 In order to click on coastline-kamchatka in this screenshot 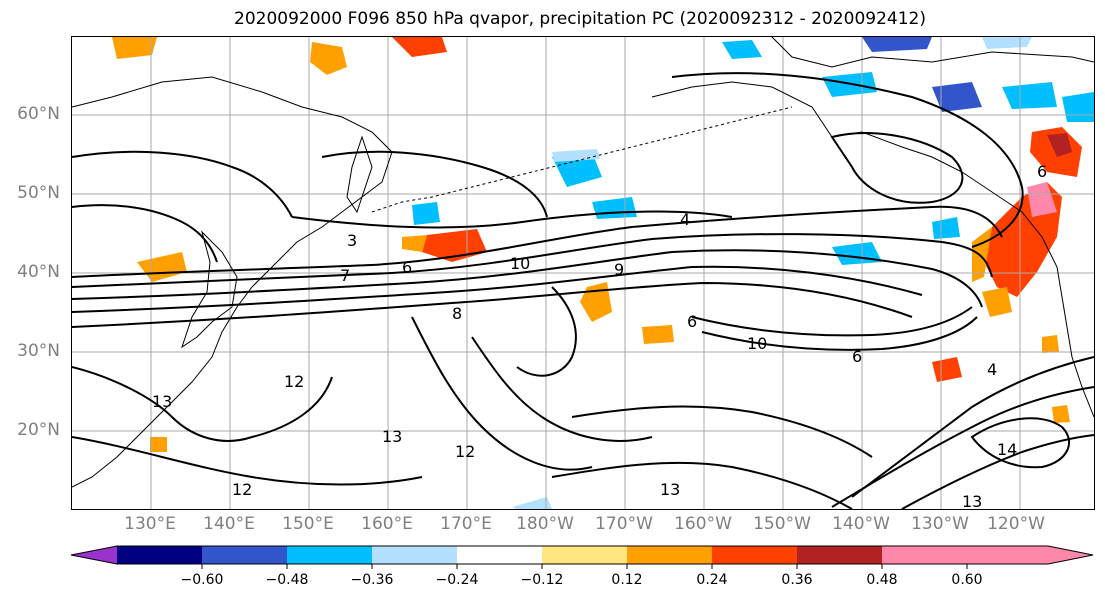, I will do `click(359, 174)`.